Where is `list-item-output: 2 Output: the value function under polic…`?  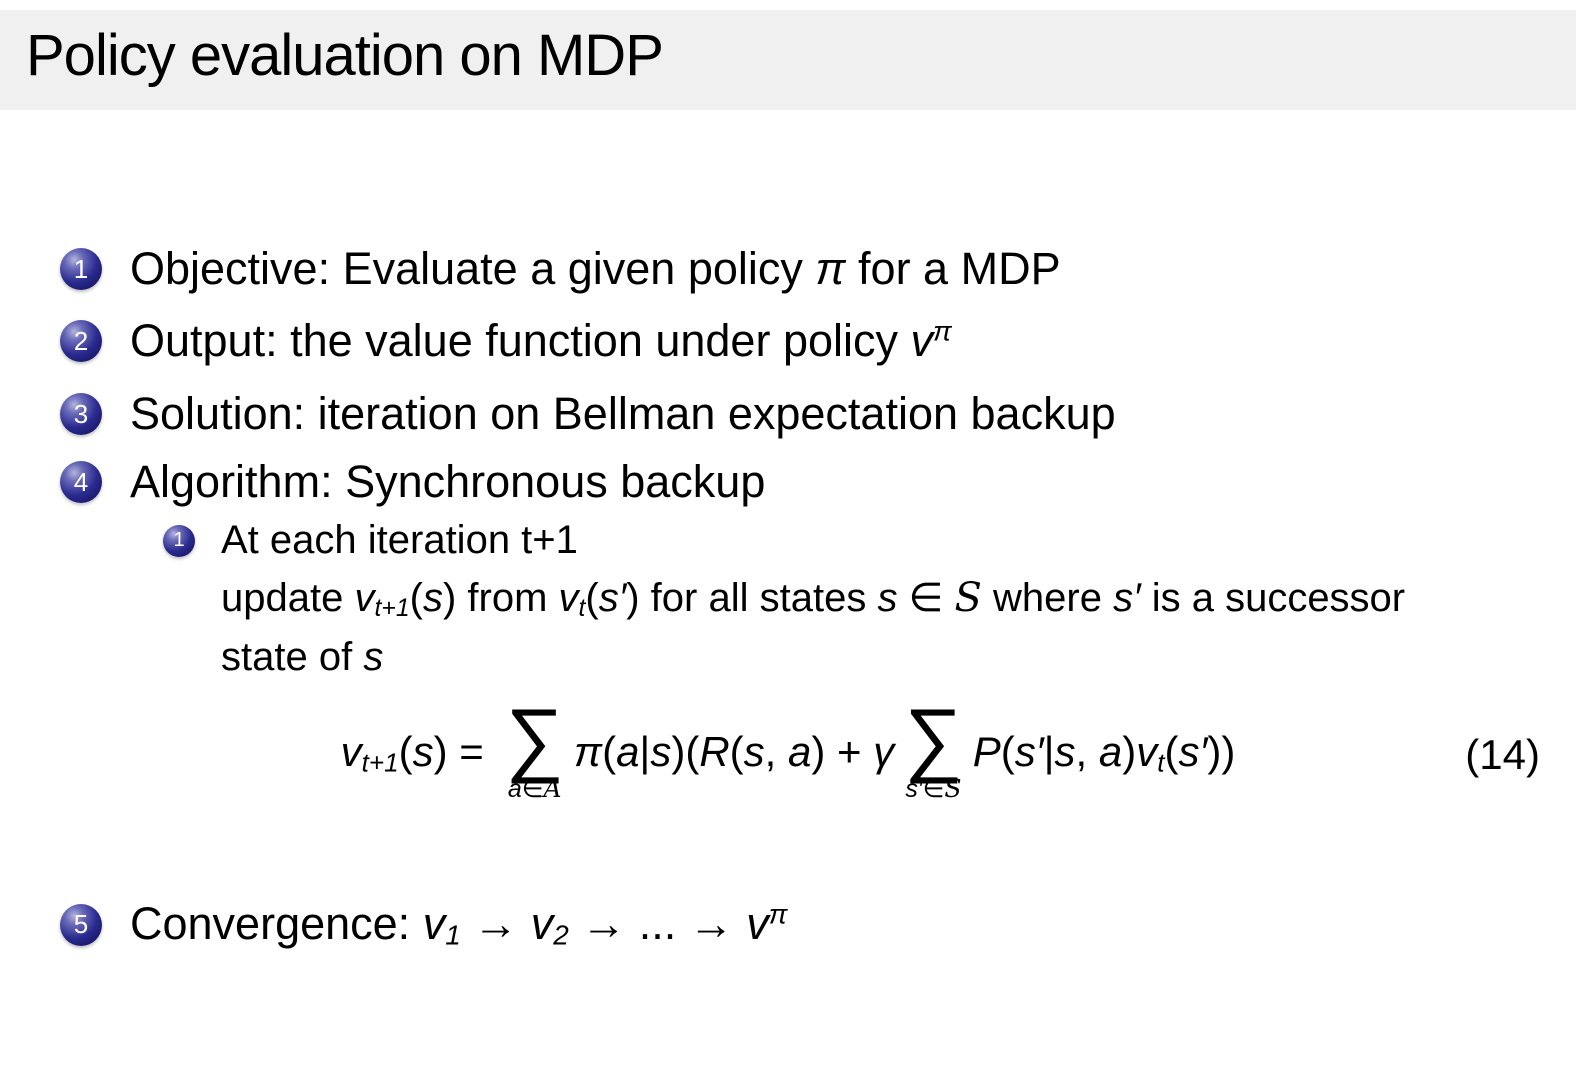 list-item-output: 2 Output: the value function under polic… is located at coordinates (506, 341).